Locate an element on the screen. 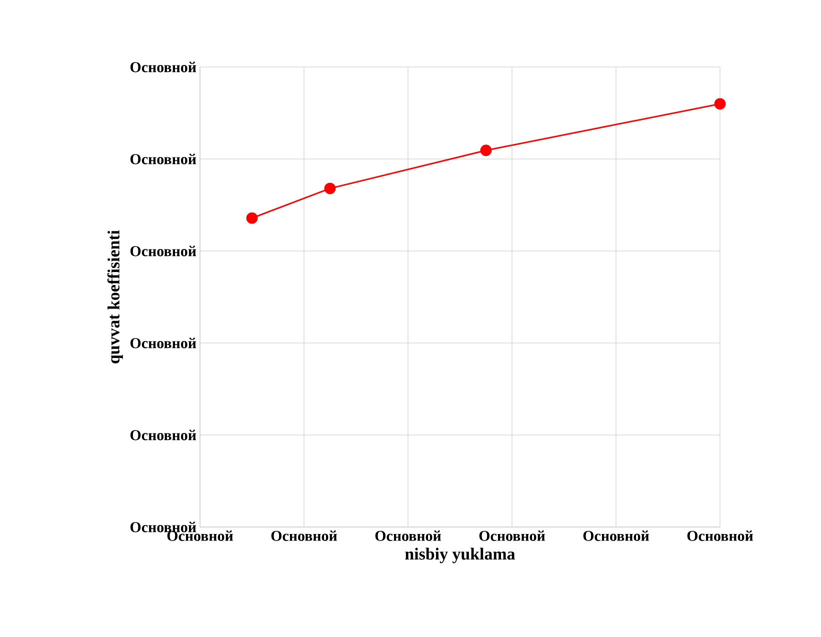  y-axis-title: quvvat koeffisienti is located at coordinates (115, 297).